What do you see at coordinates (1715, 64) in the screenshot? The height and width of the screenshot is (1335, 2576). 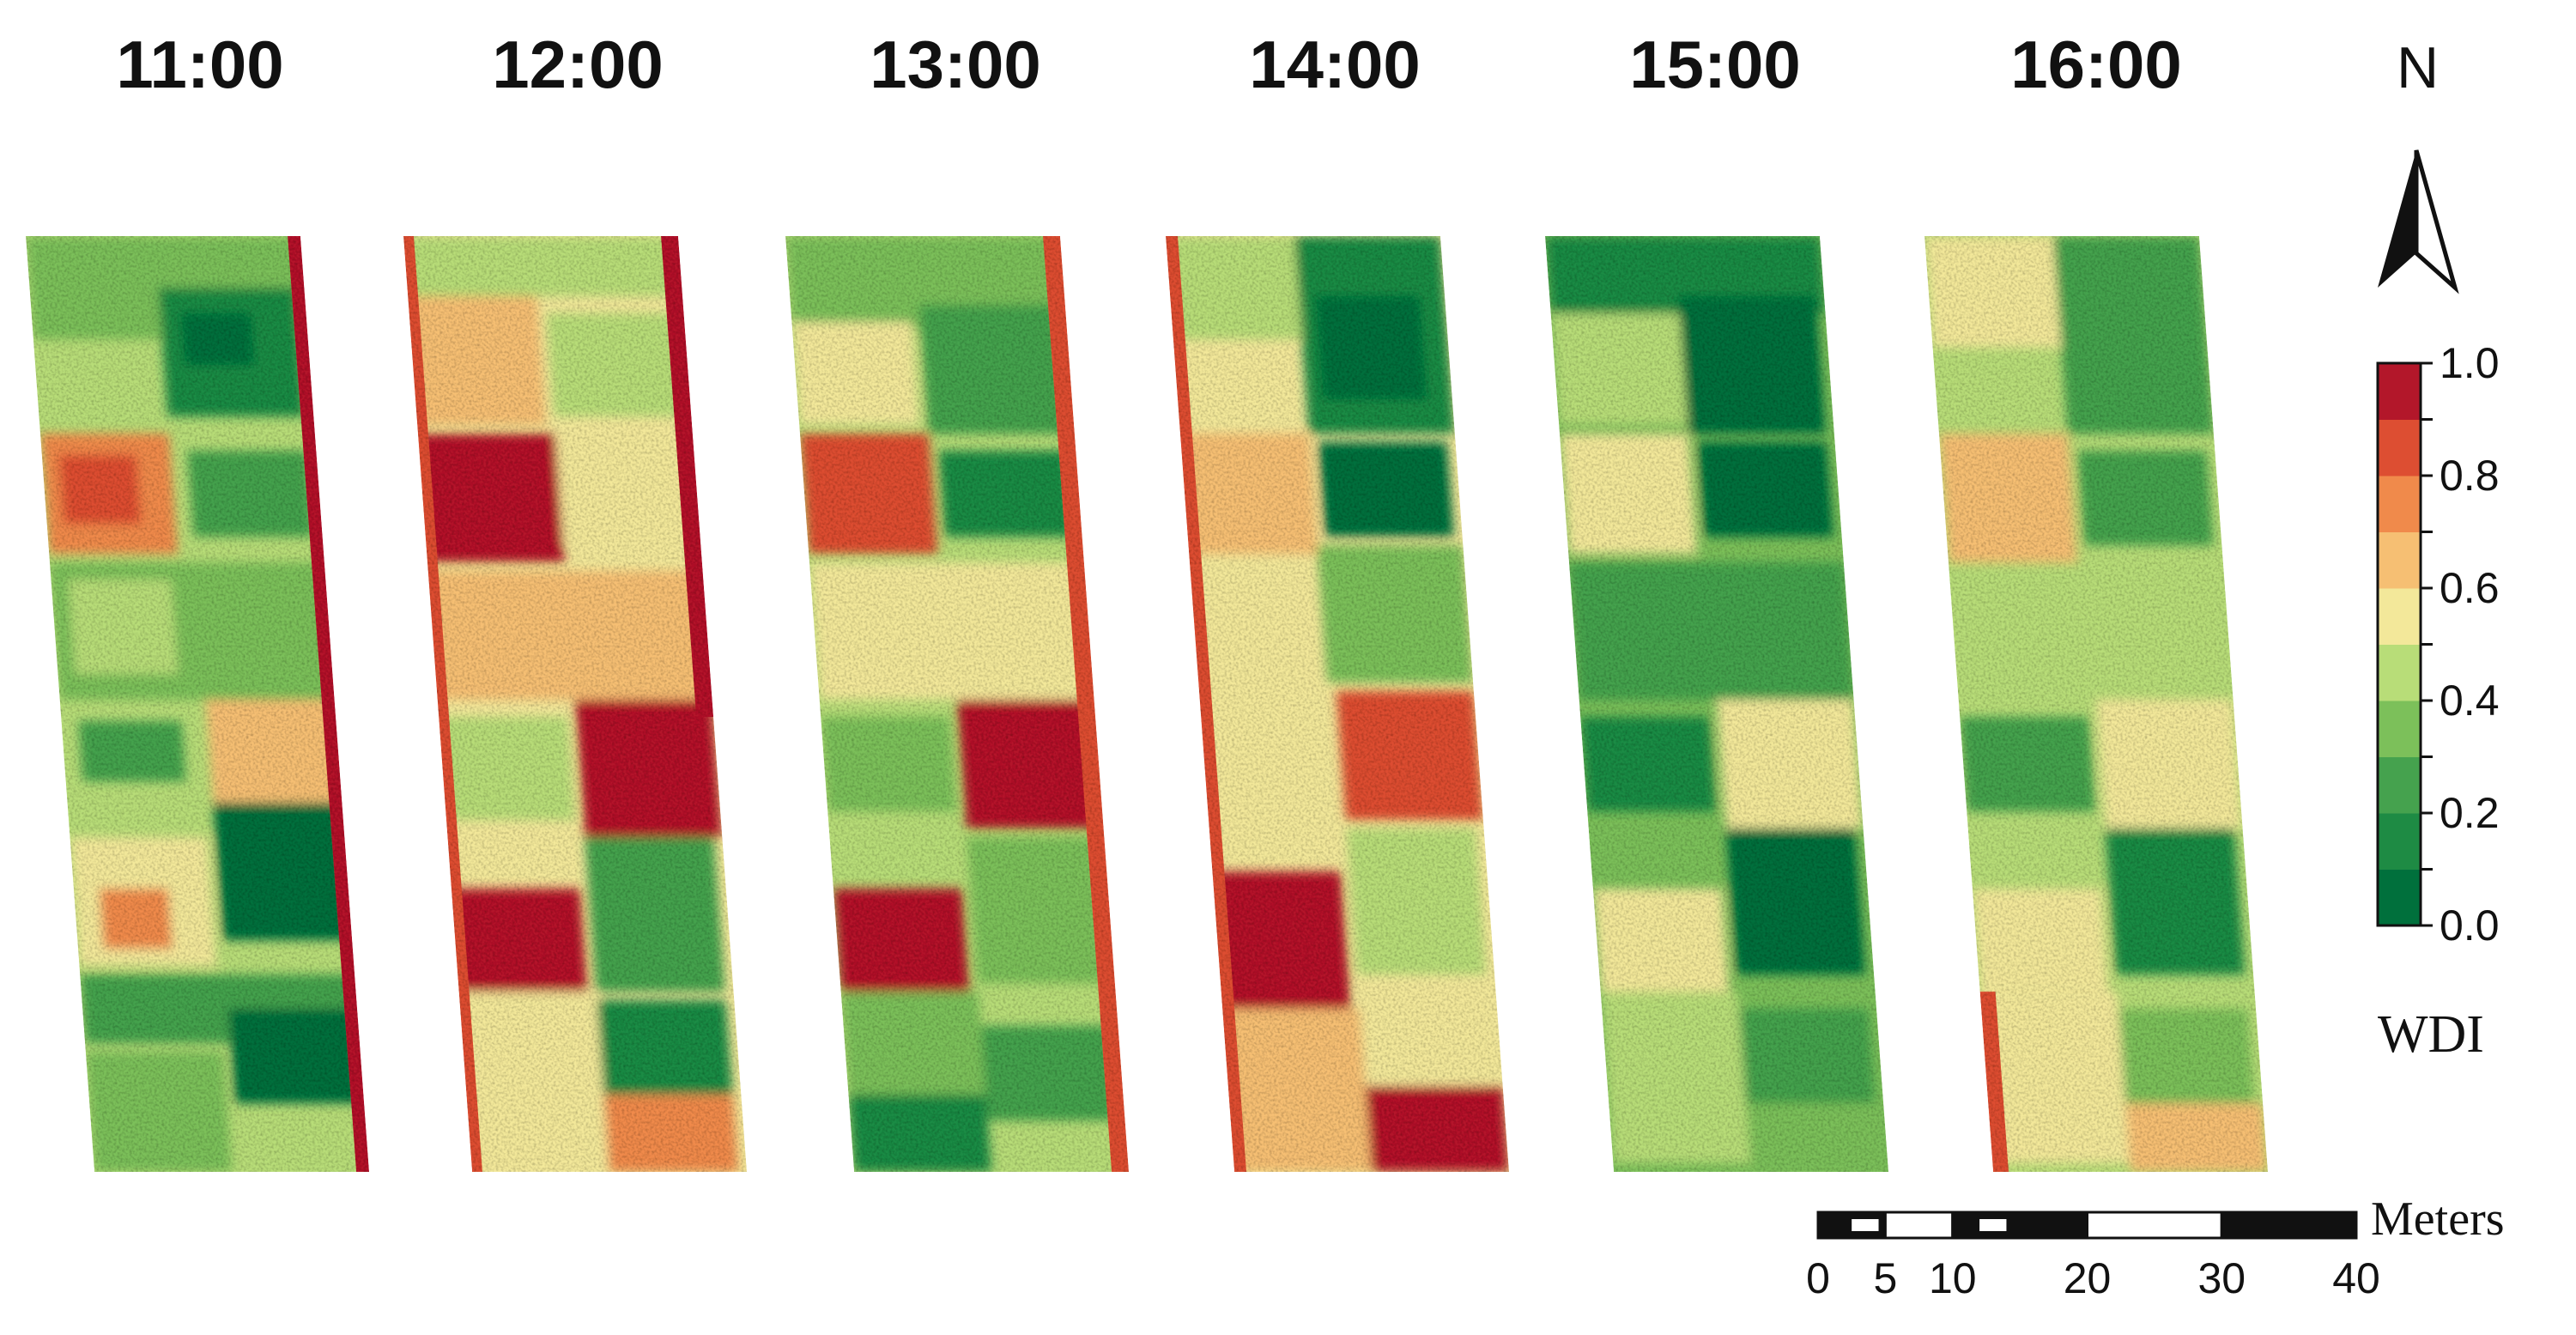 I see `panel-title-1500: 15:00` at bounding box center [1715, 64].